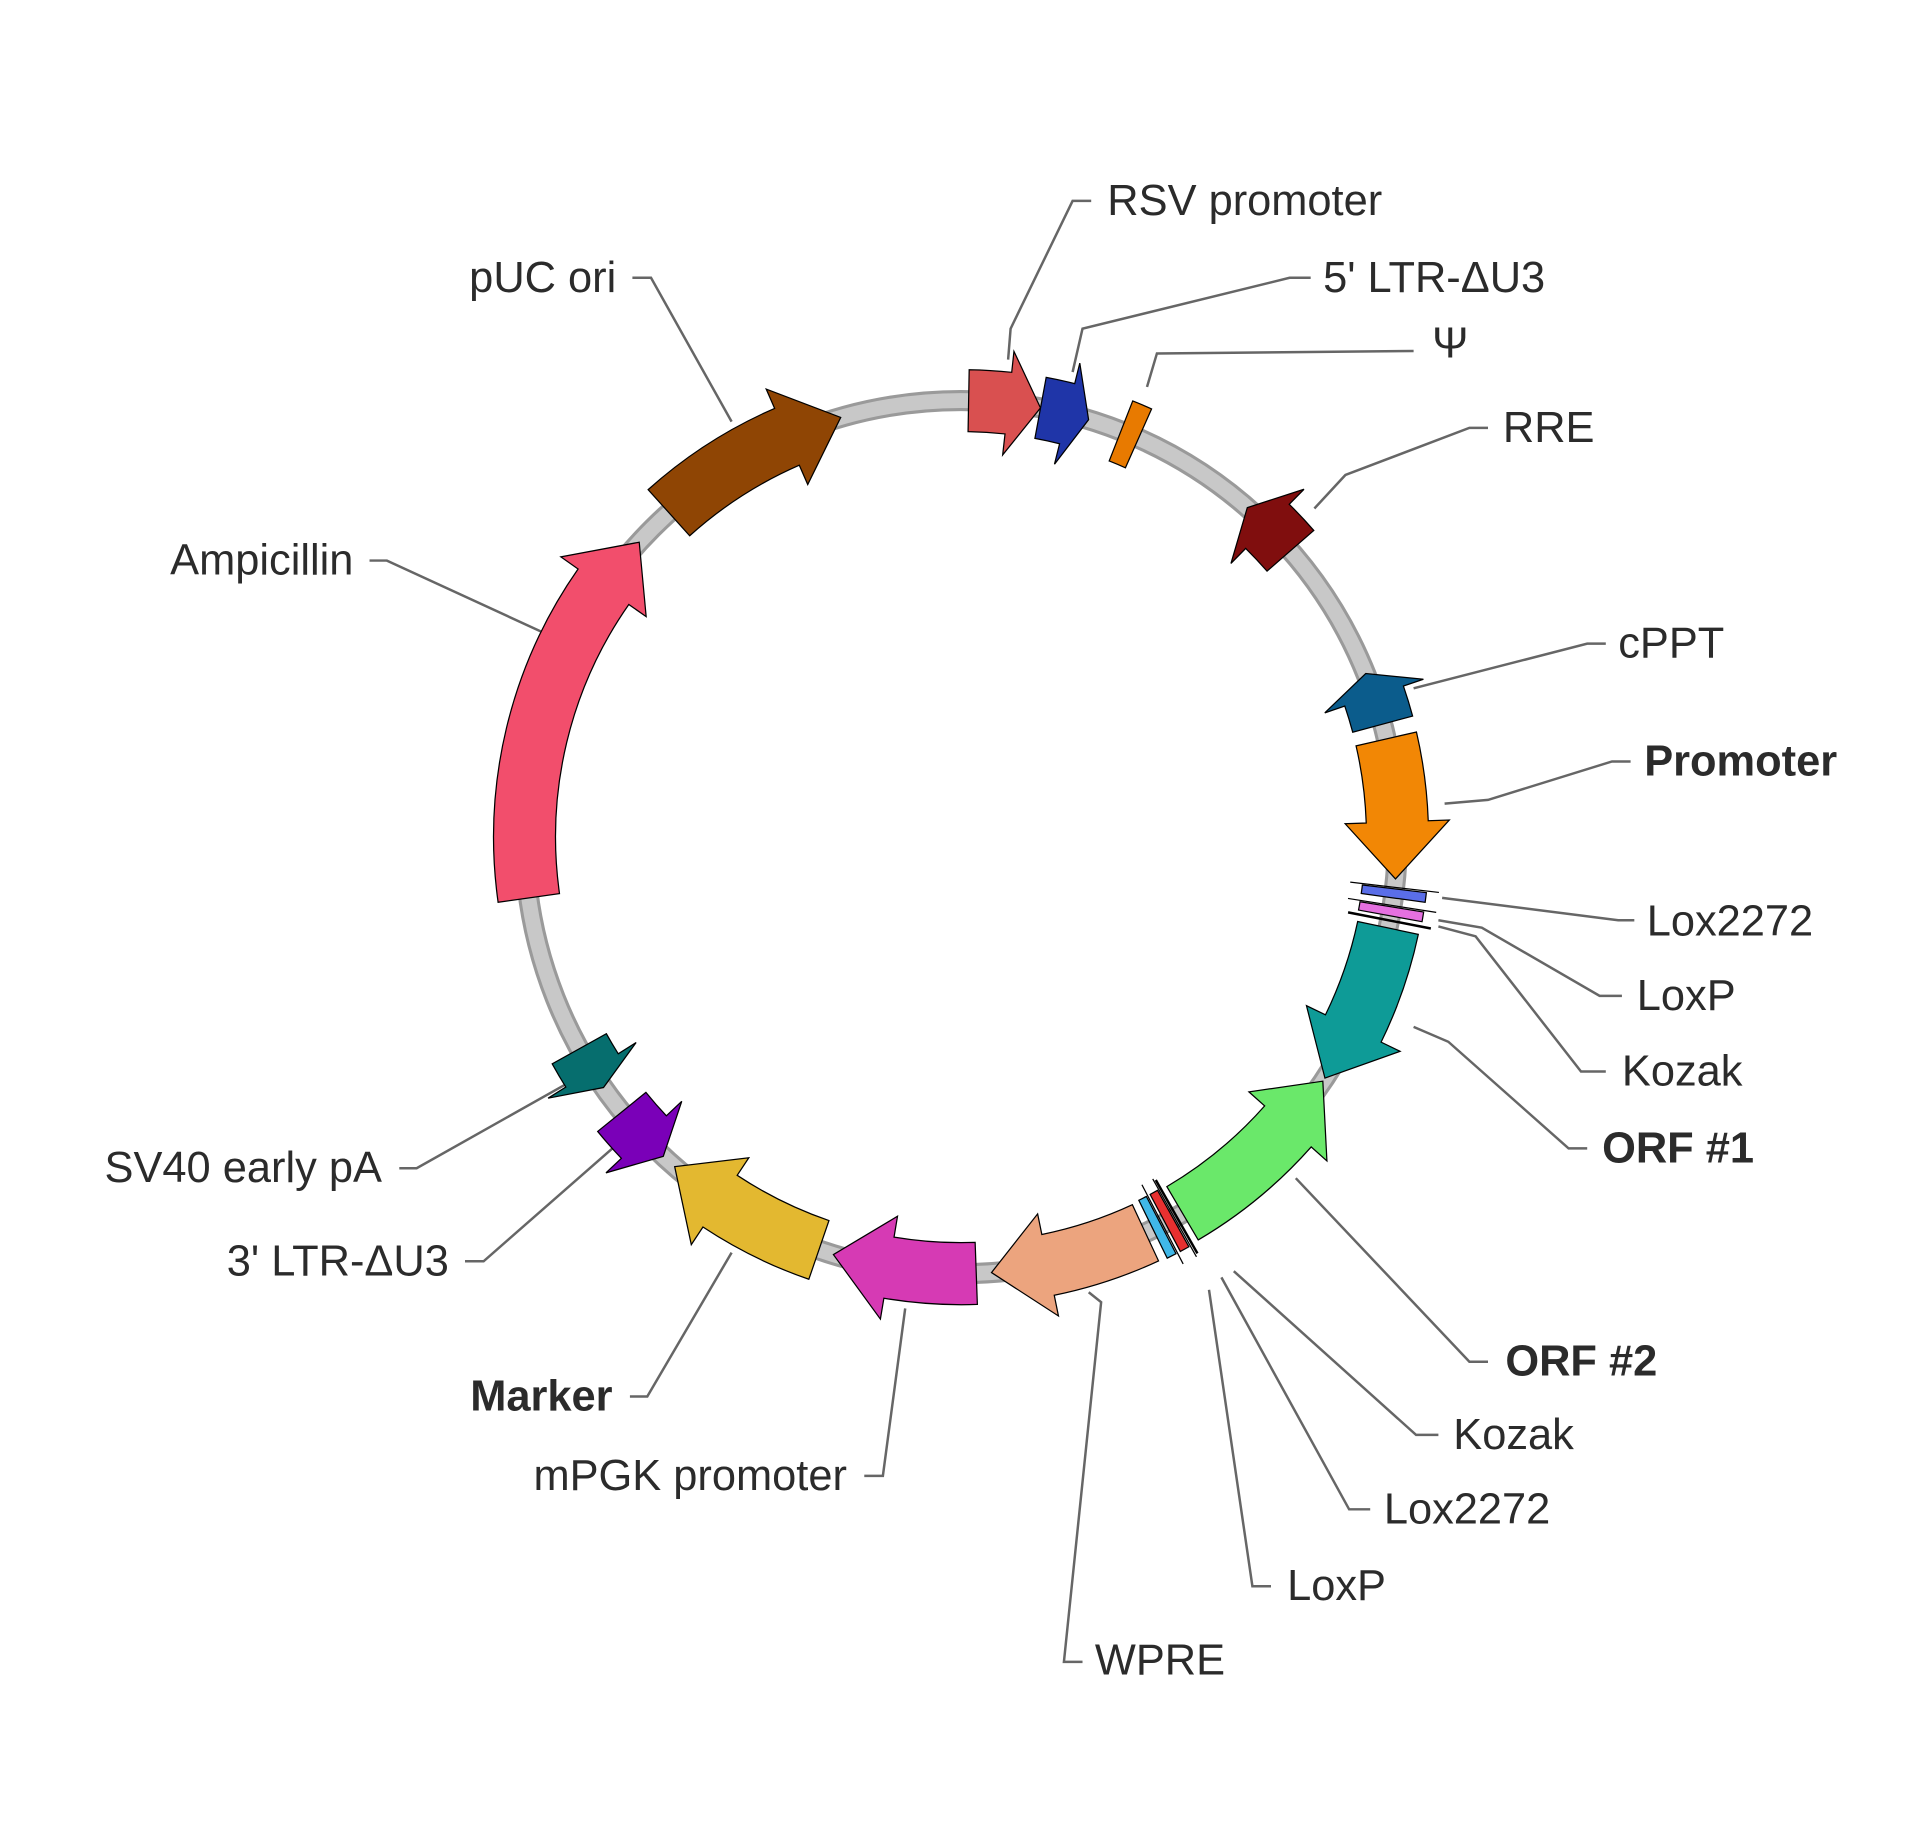  What do you see at coordinates (744, 462) in the screenshot?
I see `feature-puc-ori` at bounding box center [744, 462].